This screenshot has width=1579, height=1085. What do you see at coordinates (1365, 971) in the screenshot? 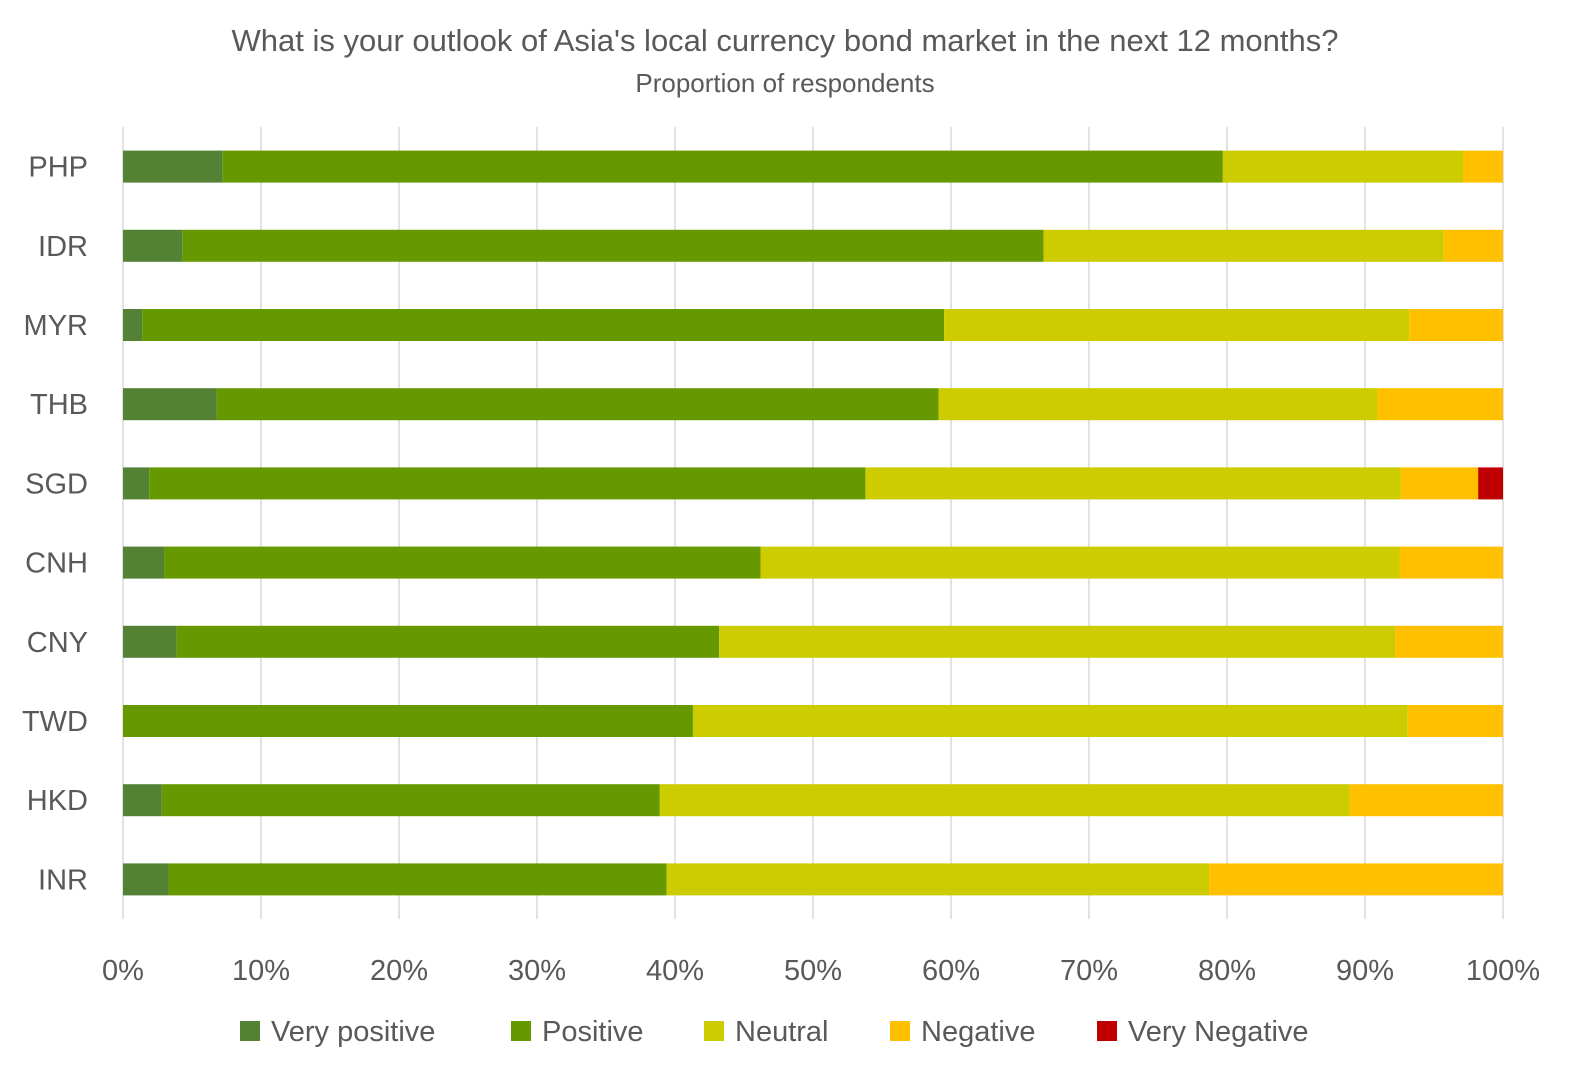
I see `x-tick-label: 90%` at bounding box center [1365, 971].